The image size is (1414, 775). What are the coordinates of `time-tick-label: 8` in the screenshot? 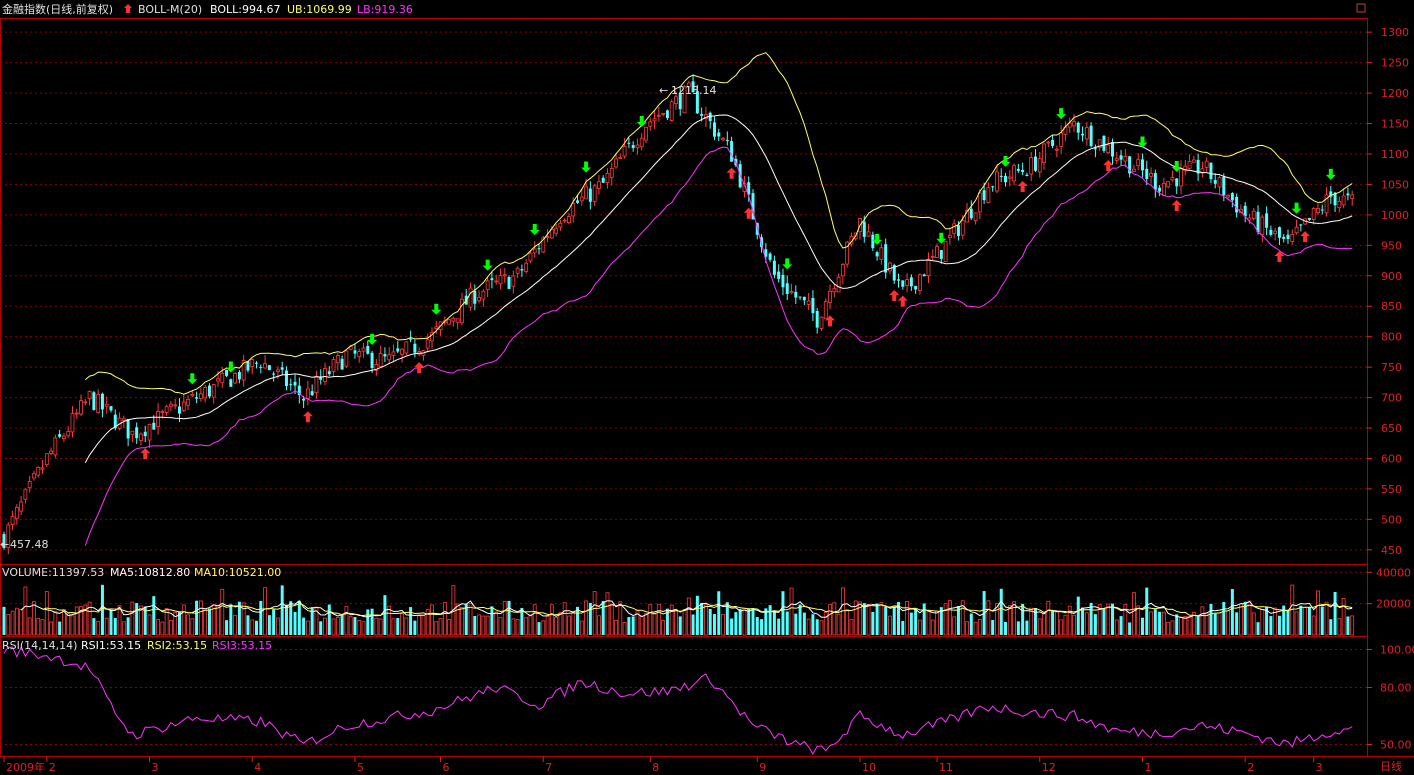 It's located at (655, 767).